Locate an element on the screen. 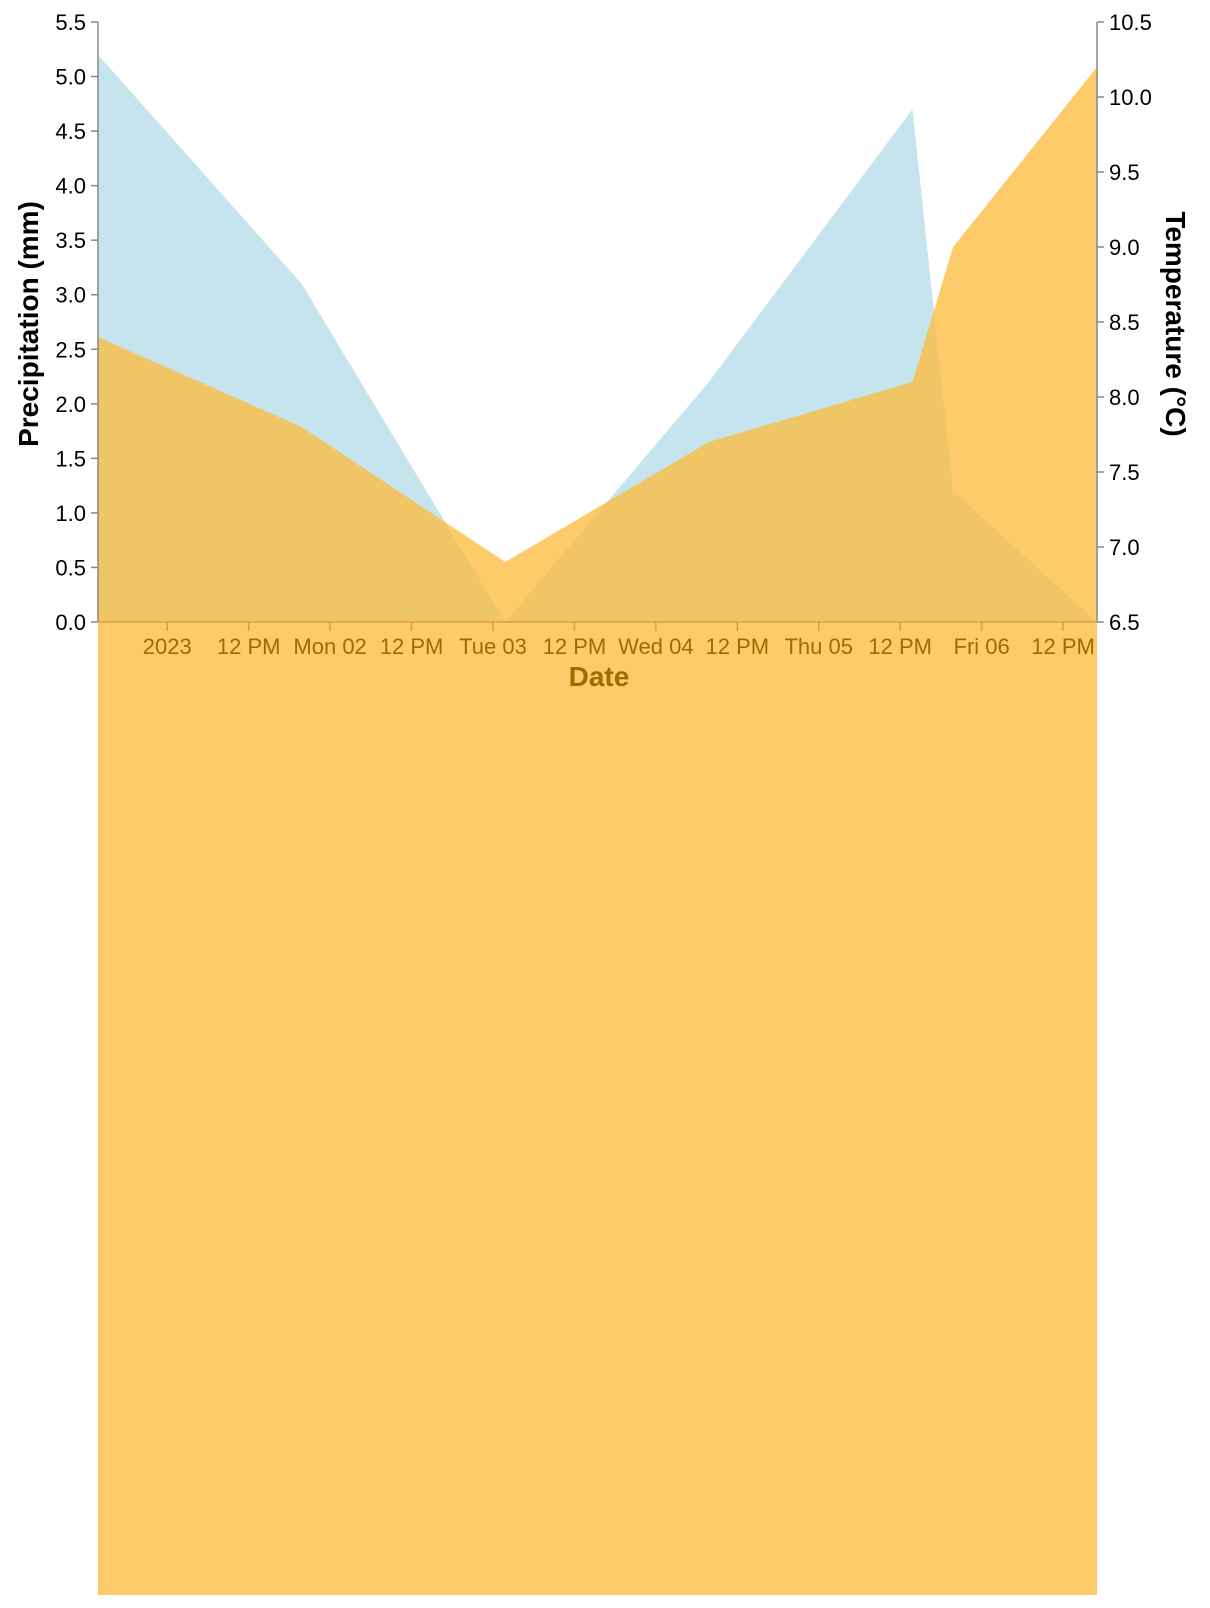 Image resolution: width=1210 pixels, height=1608 pixels. left-tick-label: 3.5 is located at coordinates (70, 240).